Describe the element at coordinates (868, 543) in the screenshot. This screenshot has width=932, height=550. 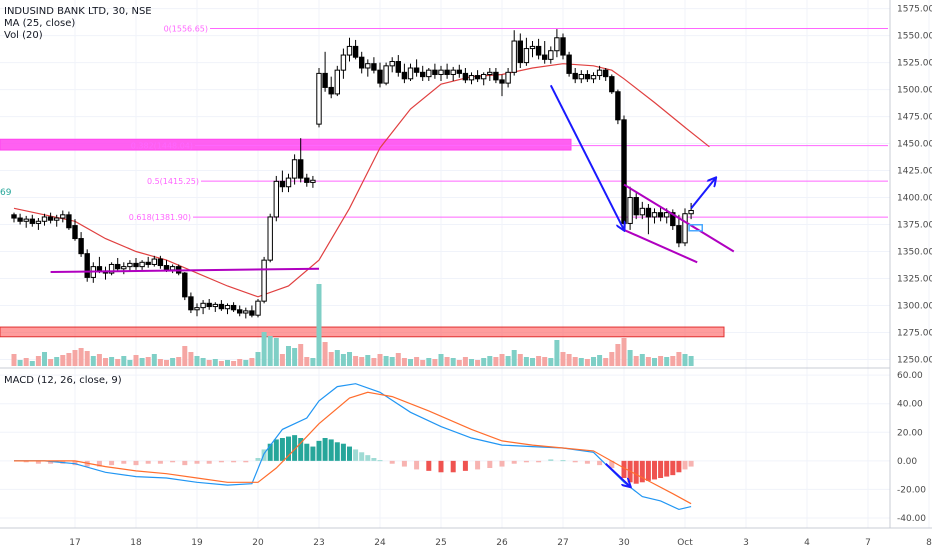
I see `x-tick-label: 7` at that location.